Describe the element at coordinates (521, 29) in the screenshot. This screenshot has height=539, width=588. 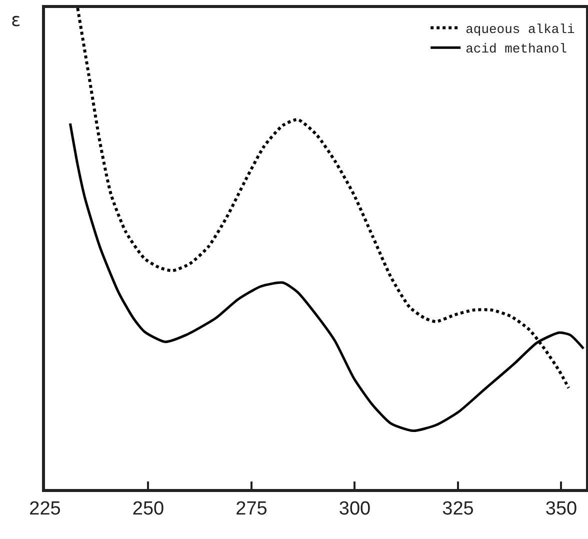
I see `legend-label: aqueous alkali` at that location.